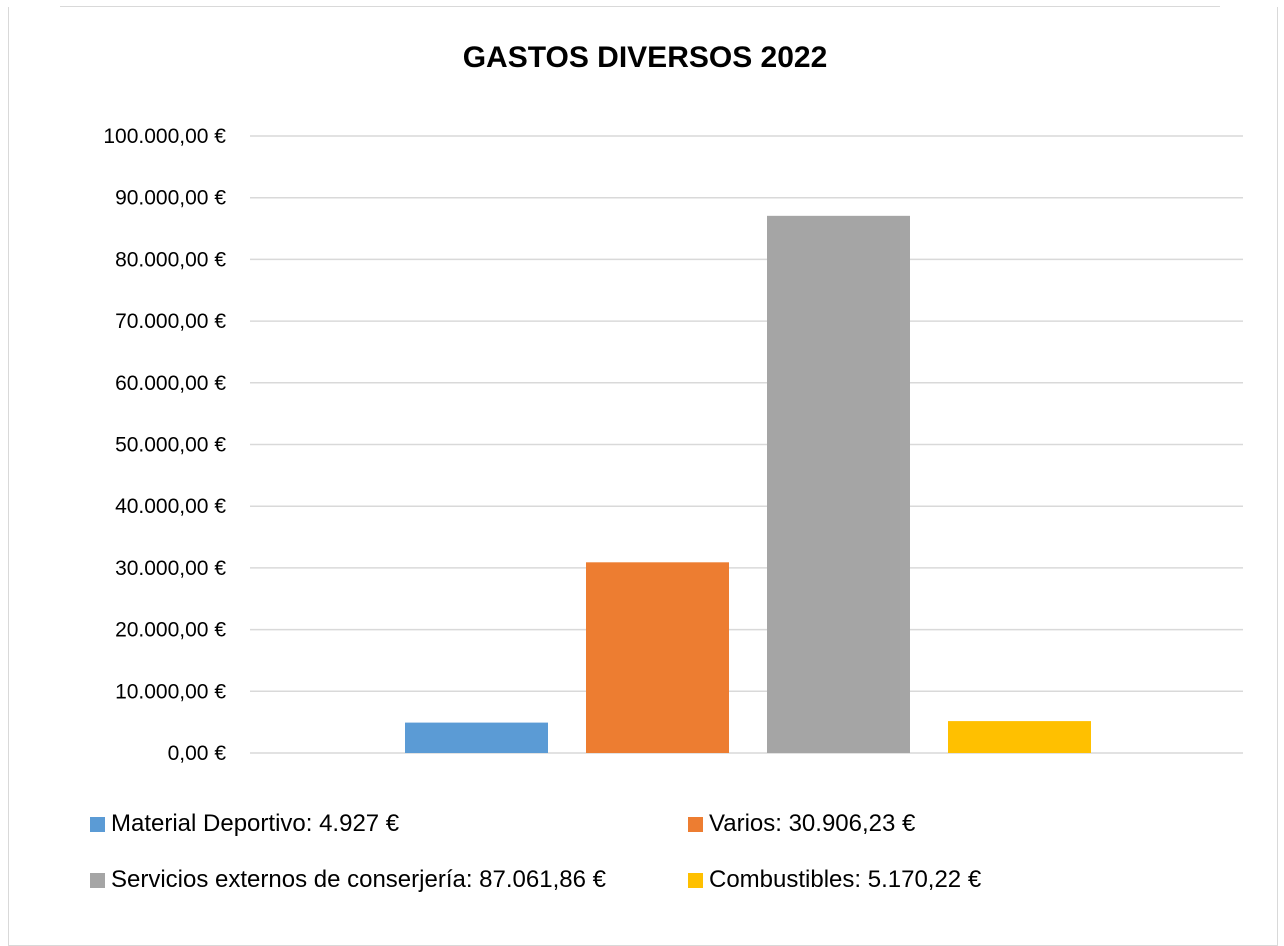 This screenshot has height=946, width=1284. I want to click on y-tick-label: 90.000,00 €, so click(170, 198).